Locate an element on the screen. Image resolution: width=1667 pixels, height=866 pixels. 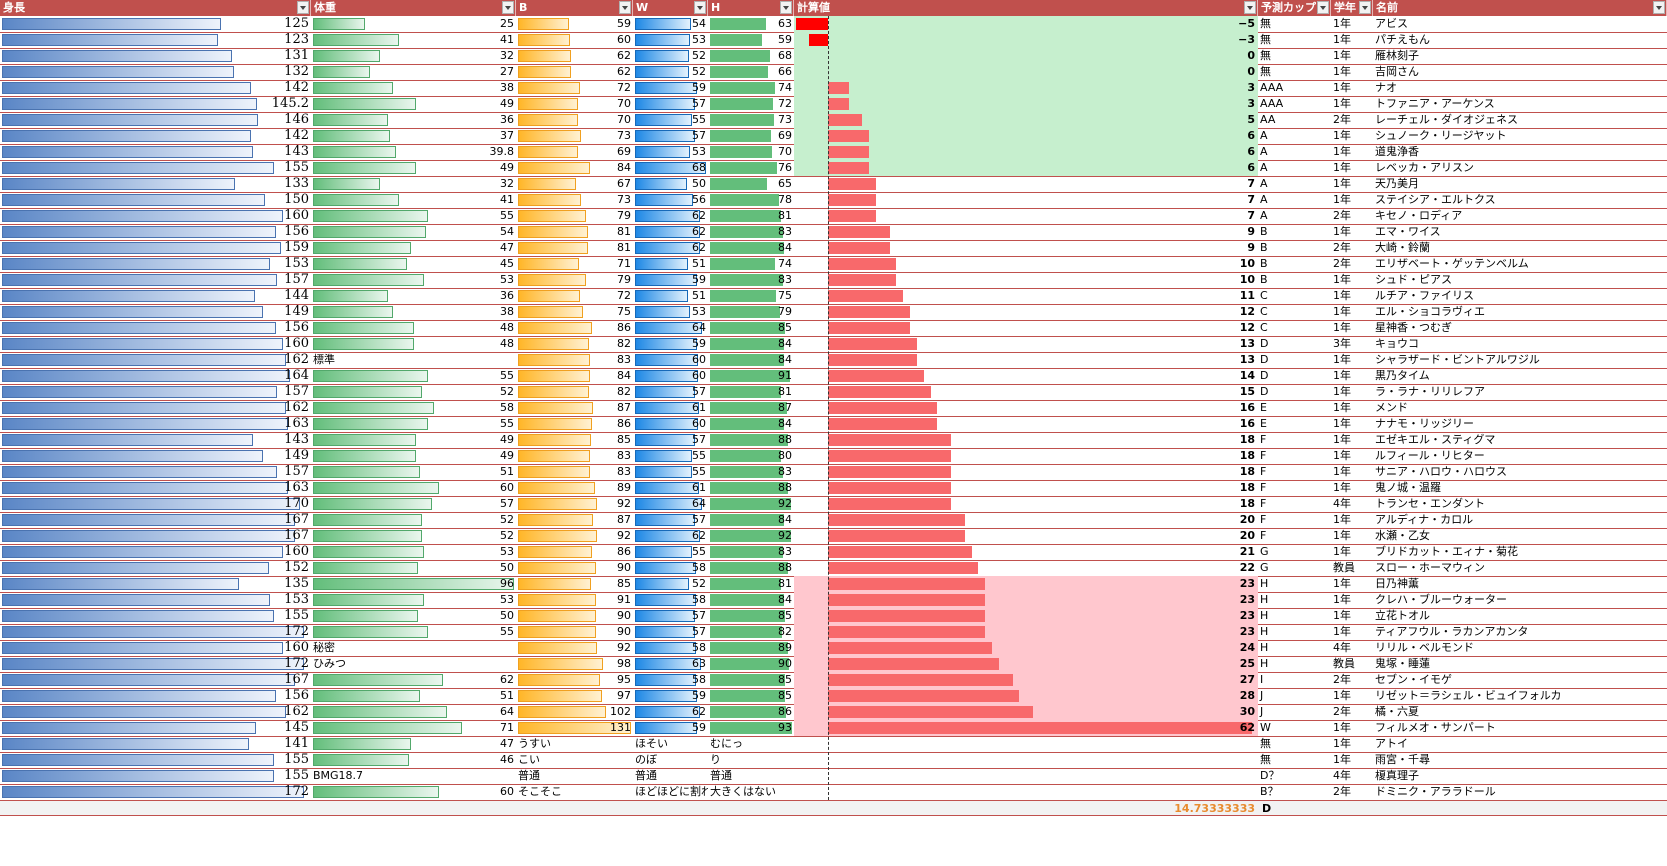
cell-weight: 32 is located at coordinates (413, 56).